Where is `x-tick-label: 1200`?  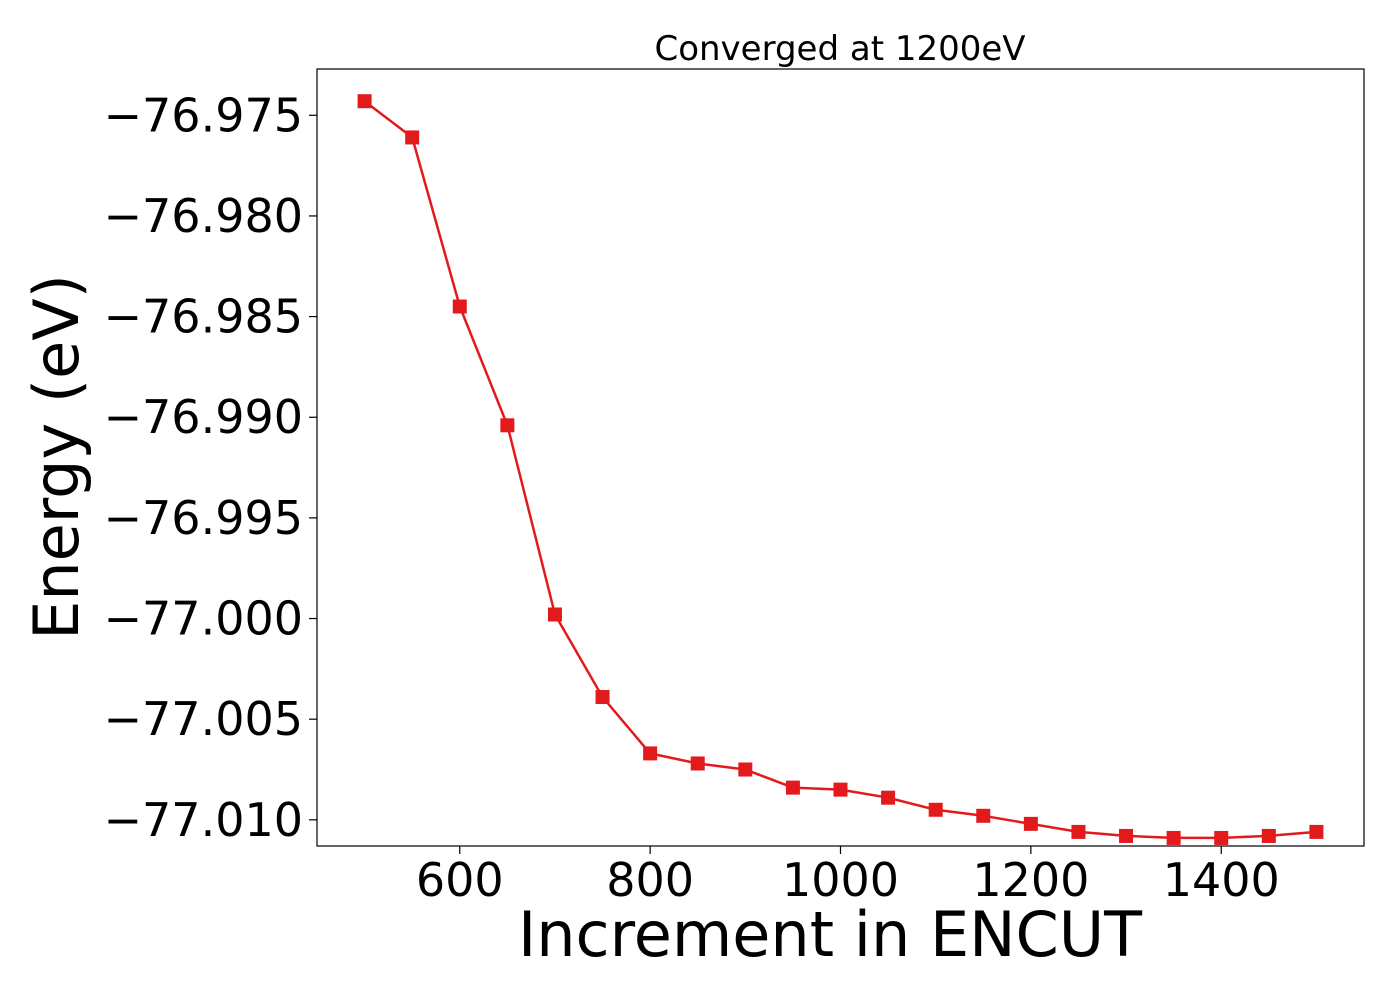
x-tick-label: 1200 is located at coordinates (1030, 880).